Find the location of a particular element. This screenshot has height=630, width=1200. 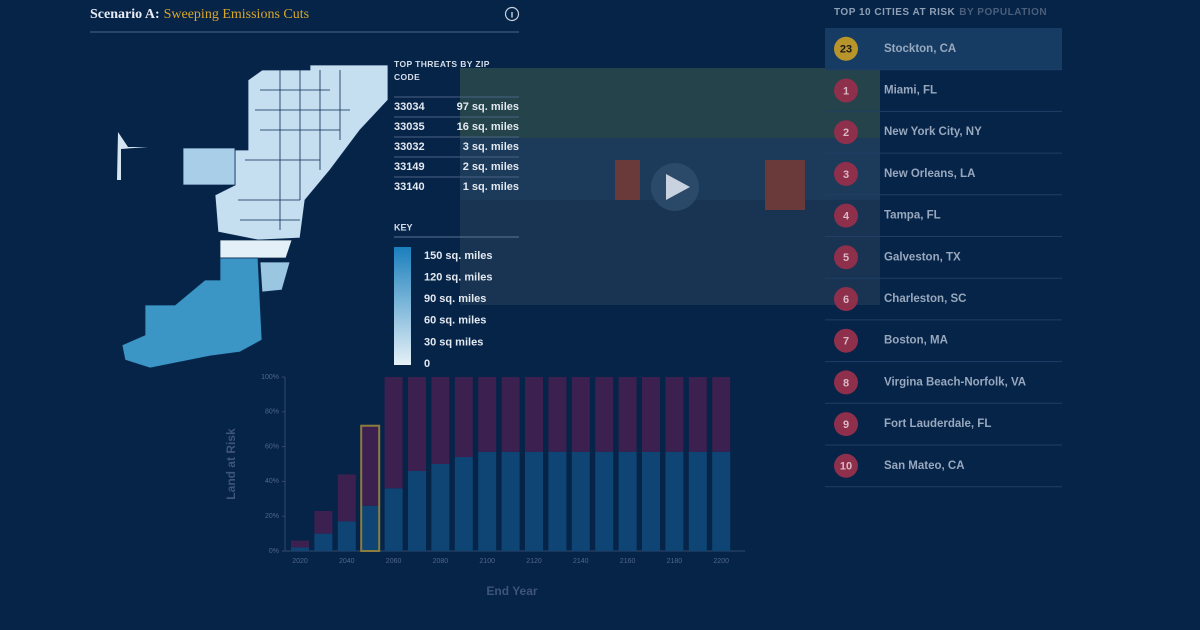

key-gradient is located at coordinates (402, 306).